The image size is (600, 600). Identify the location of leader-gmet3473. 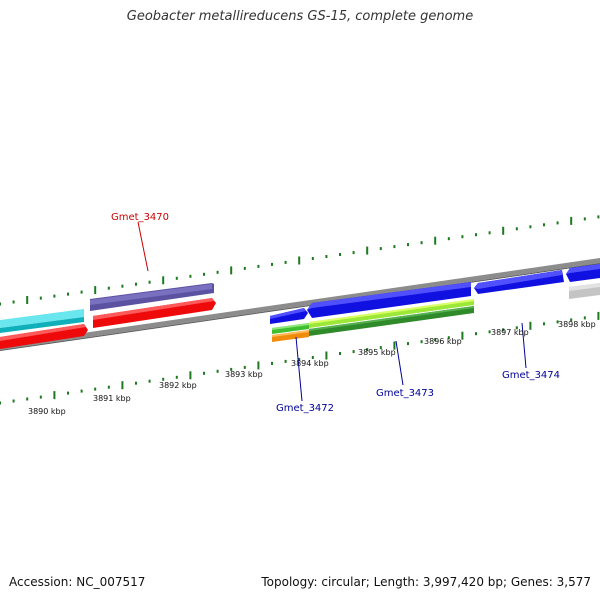
(399, 363).